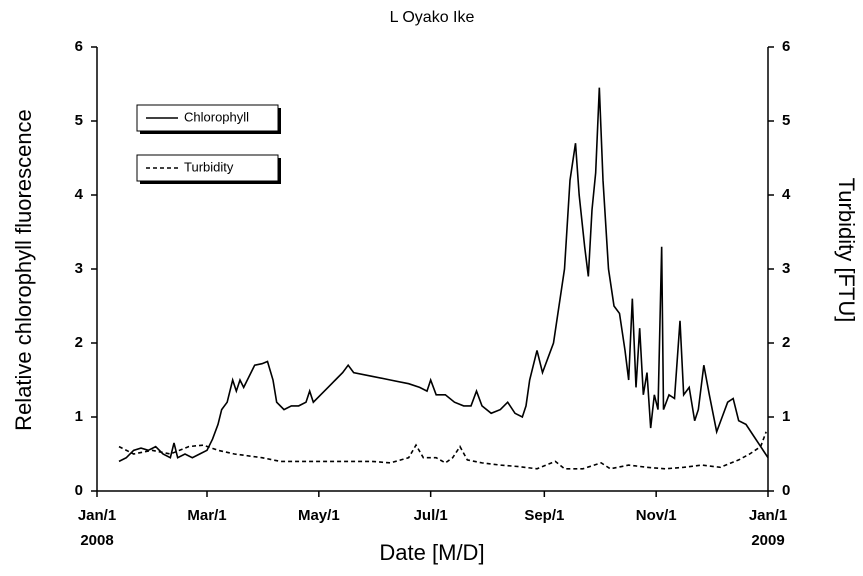  Describe the element at coordinates (846, 250) in the screenshot. I see `y2-axis-title: Turbidity [FTU]` at that location.